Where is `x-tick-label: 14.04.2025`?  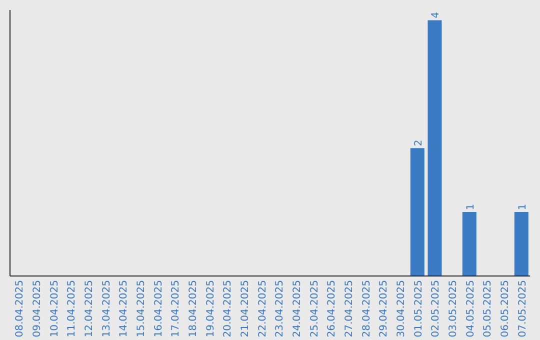 x-tick-label: 14.04.2025 is located at coordinates (124, 309).